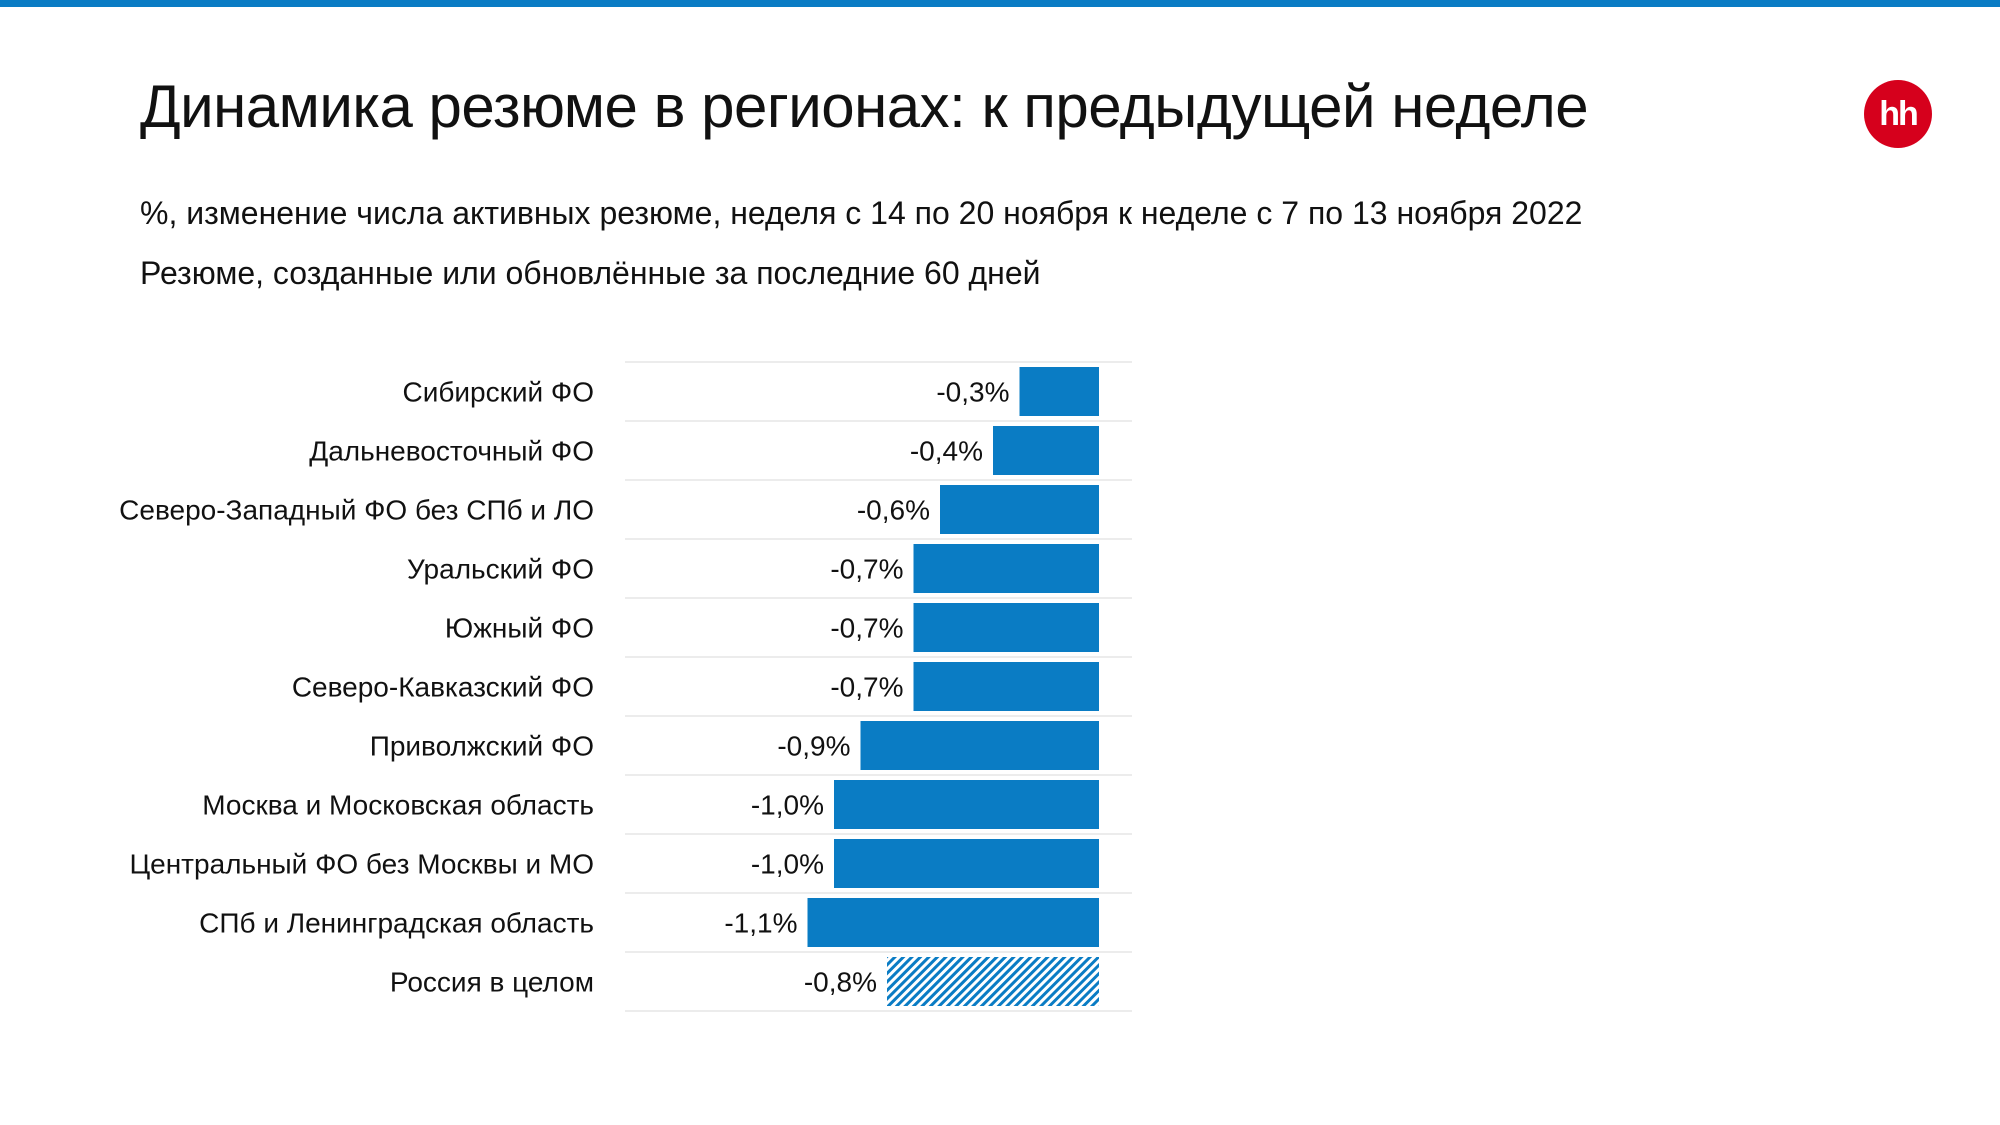 This screenshot has width=2000, height=1125. What do you see at coordinates (356, 510) in the screenshot?
I see `category-label: Северо-Западный ФО без СПб и ЛО` at bounding box center [356, 510].